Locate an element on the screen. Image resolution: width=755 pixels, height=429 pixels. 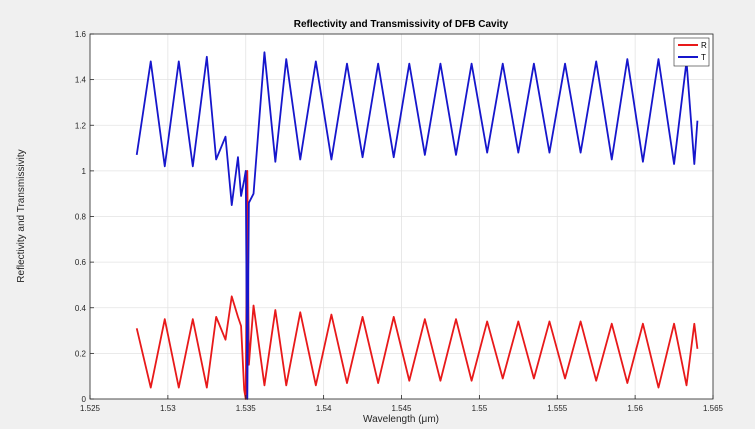
x-axis-label: Wavelength (μm) is located at coordinates (401, 419).